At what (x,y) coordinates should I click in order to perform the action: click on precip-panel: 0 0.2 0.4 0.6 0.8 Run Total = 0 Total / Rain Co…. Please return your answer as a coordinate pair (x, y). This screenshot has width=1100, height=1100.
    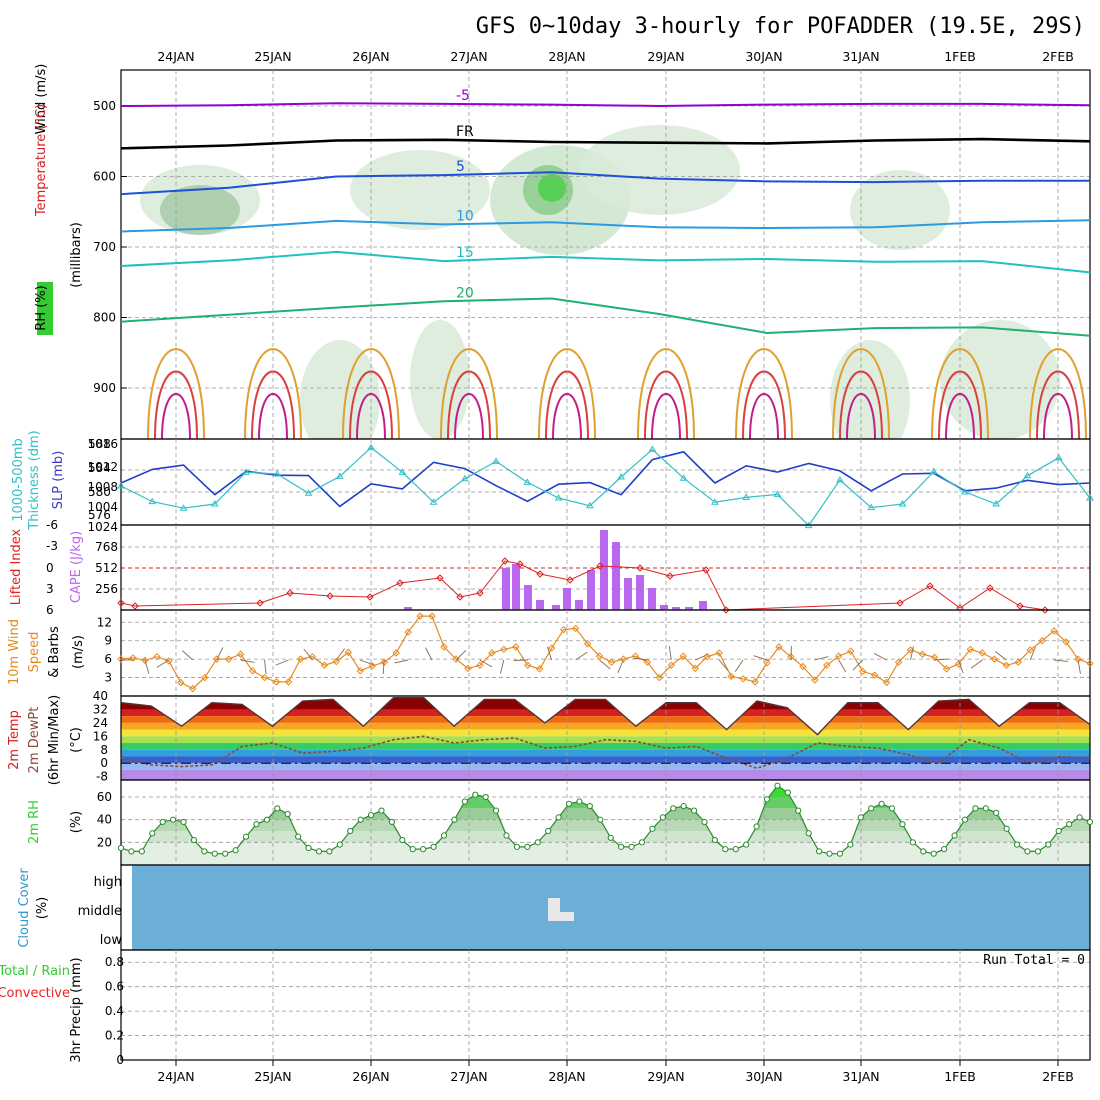
    Looking at the image, I should click on (545, 1008).